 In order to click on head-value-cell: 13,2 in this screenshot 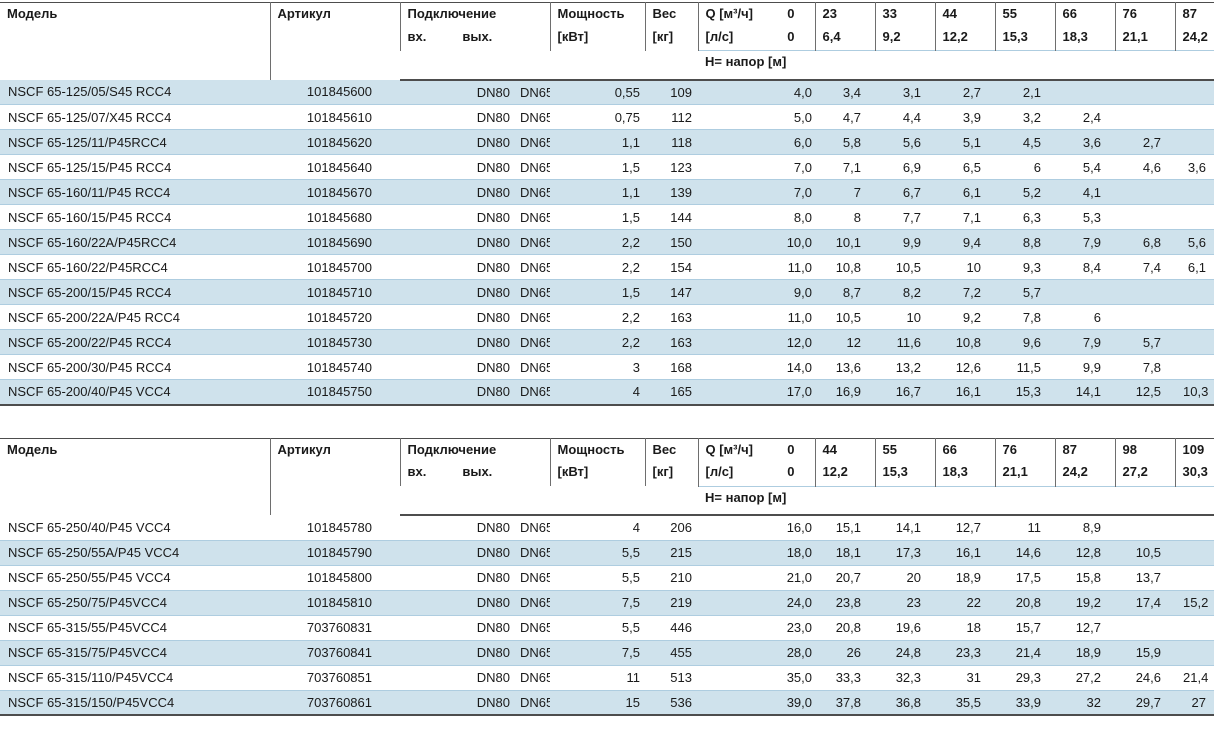, I will do `click(908, 367)`.